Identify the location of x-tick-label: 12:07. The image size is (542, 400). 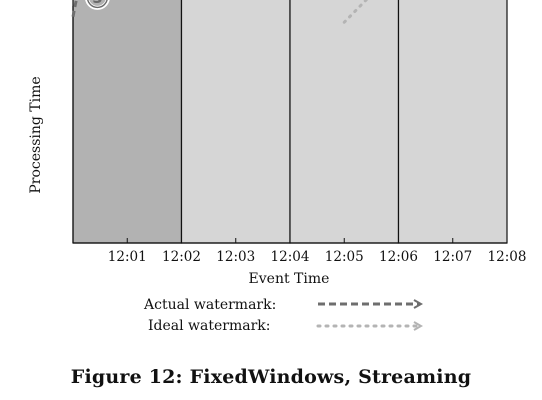
(452, 257).